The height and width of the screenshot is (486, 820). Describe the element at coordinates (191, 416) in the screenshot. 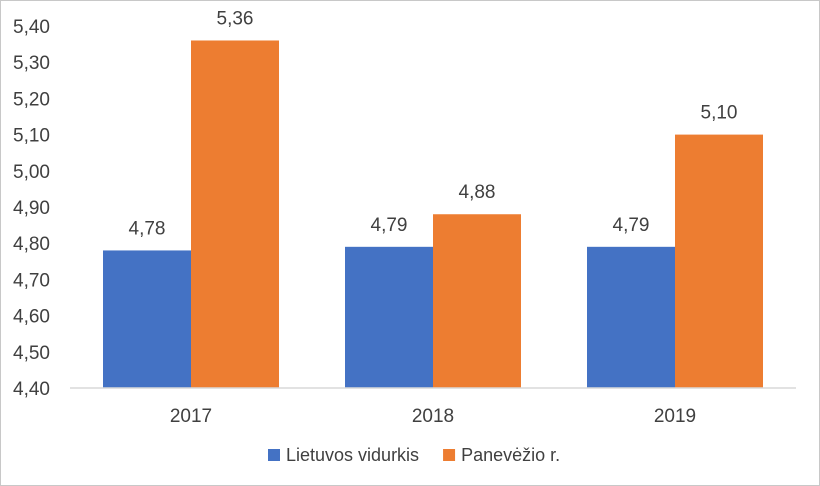

I see `x-tick-label: 2017` at that location.